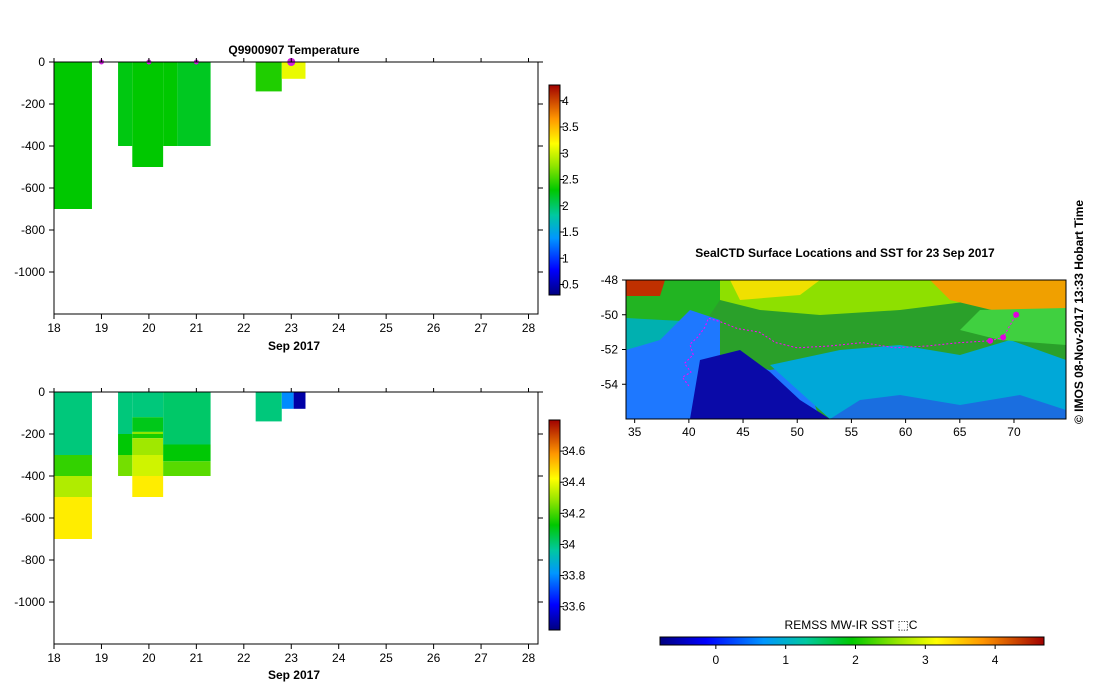 The image size is (1099, 700). What do you see at coordinates (294, 50) in the screenshot?
I see `temperature-chart-title: Q9900907 Temperature` at bounding box center [294, 50].